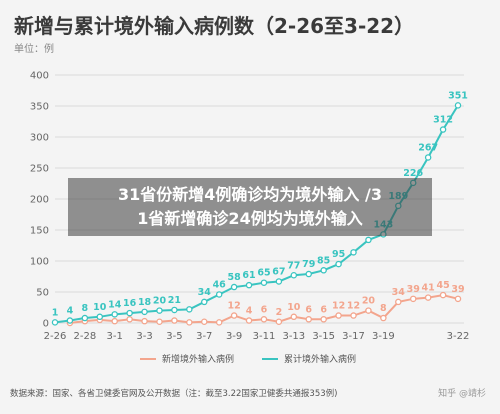 This screenshot has width=500, height=414. What do you see at coordinates (233, 306) in the screenshot?
I see `series-0-data-label-11: 12` at bounding box center [233, 306].